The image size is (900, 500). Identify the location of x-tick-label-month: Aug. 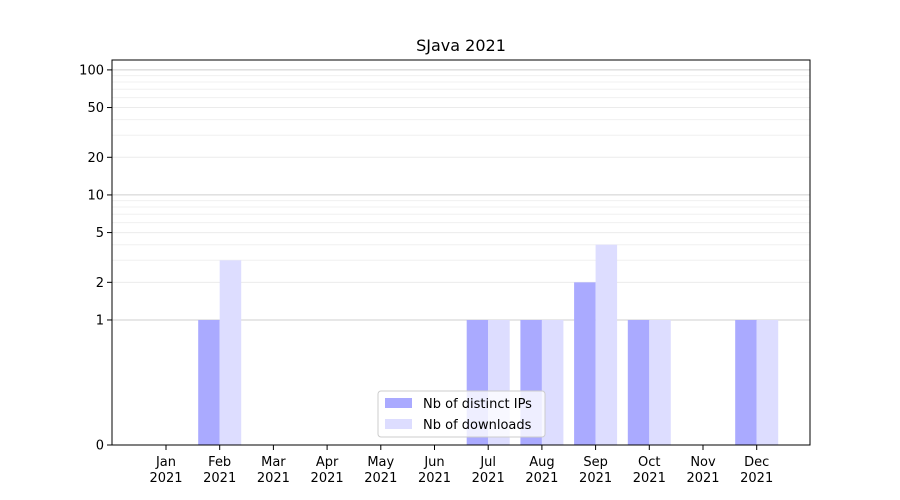
(541, 462).